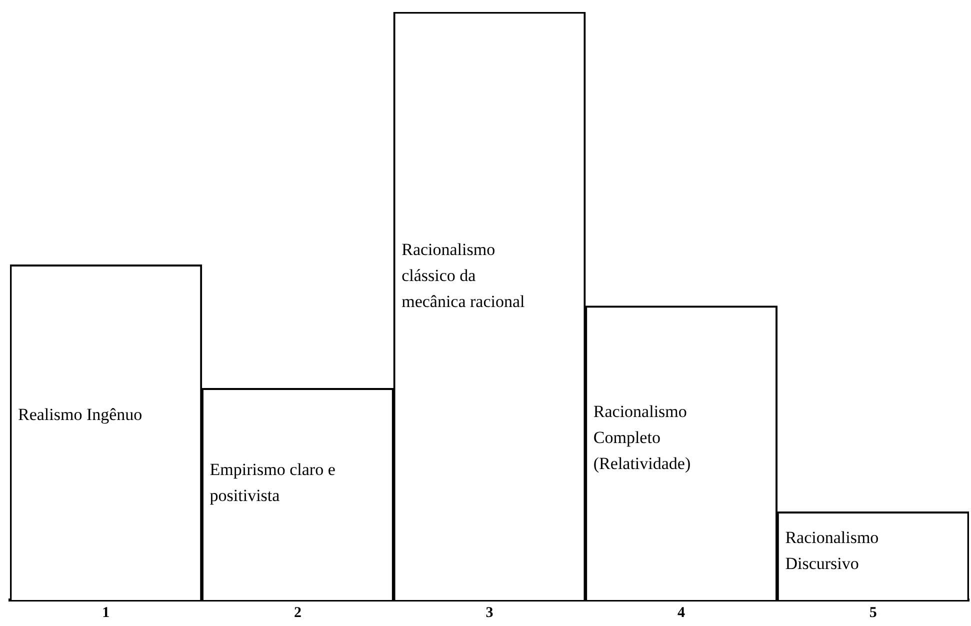 The height and width of the screenshot is (626, 971). What do you see at coordinates (642, 437) in the screenshot?
I see `annotation: Racionalismo Completo (Relatividade)` at bounding box center [642, 437].